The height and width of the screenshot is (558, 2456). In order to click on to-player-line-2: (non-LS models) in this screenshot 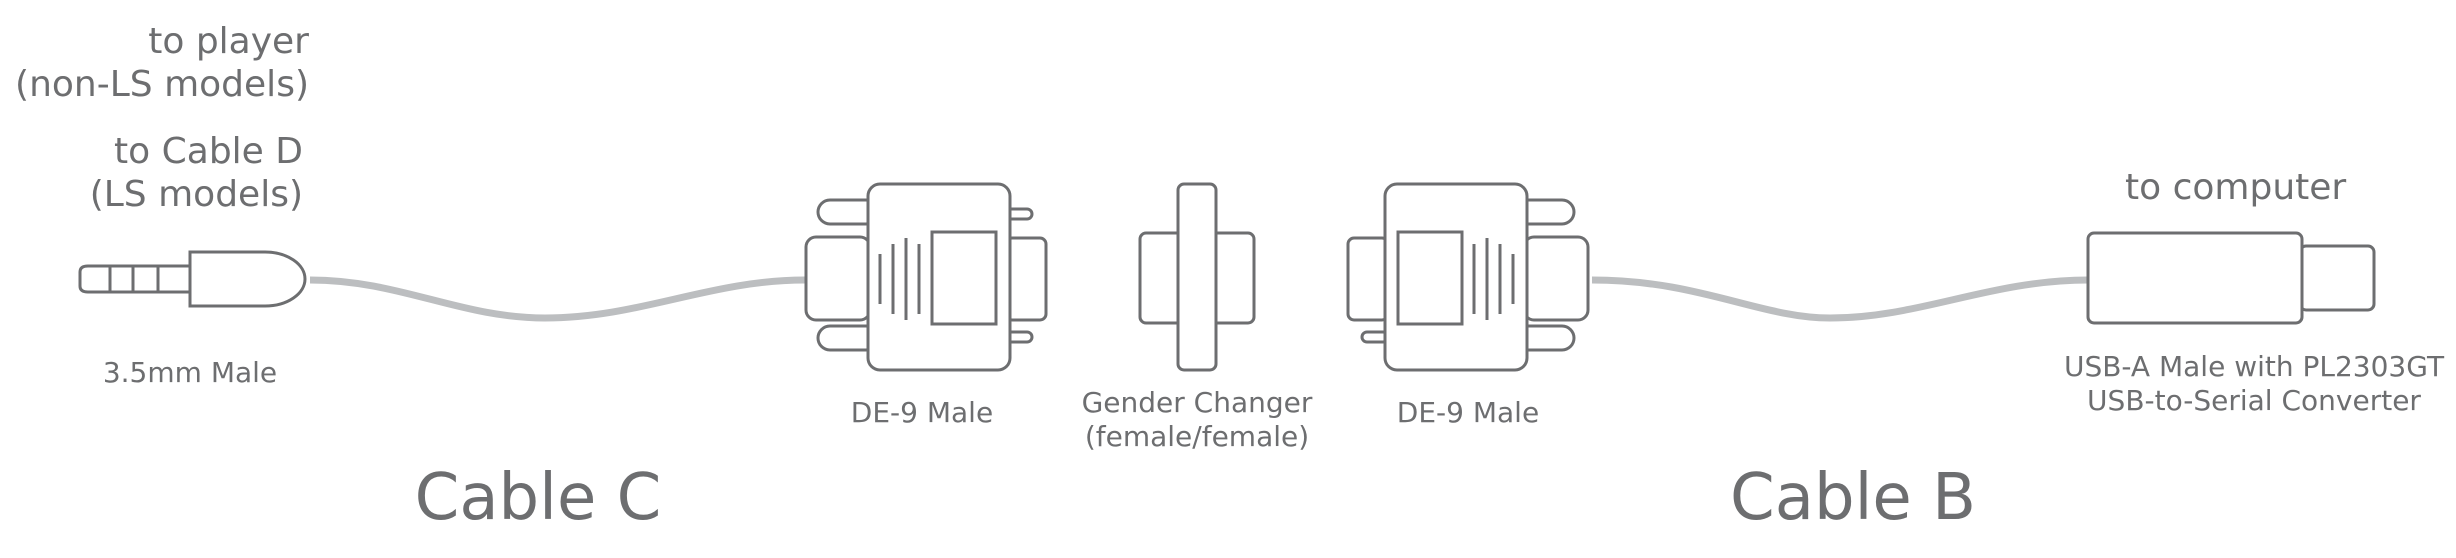, I will do `click(162, 84)`.